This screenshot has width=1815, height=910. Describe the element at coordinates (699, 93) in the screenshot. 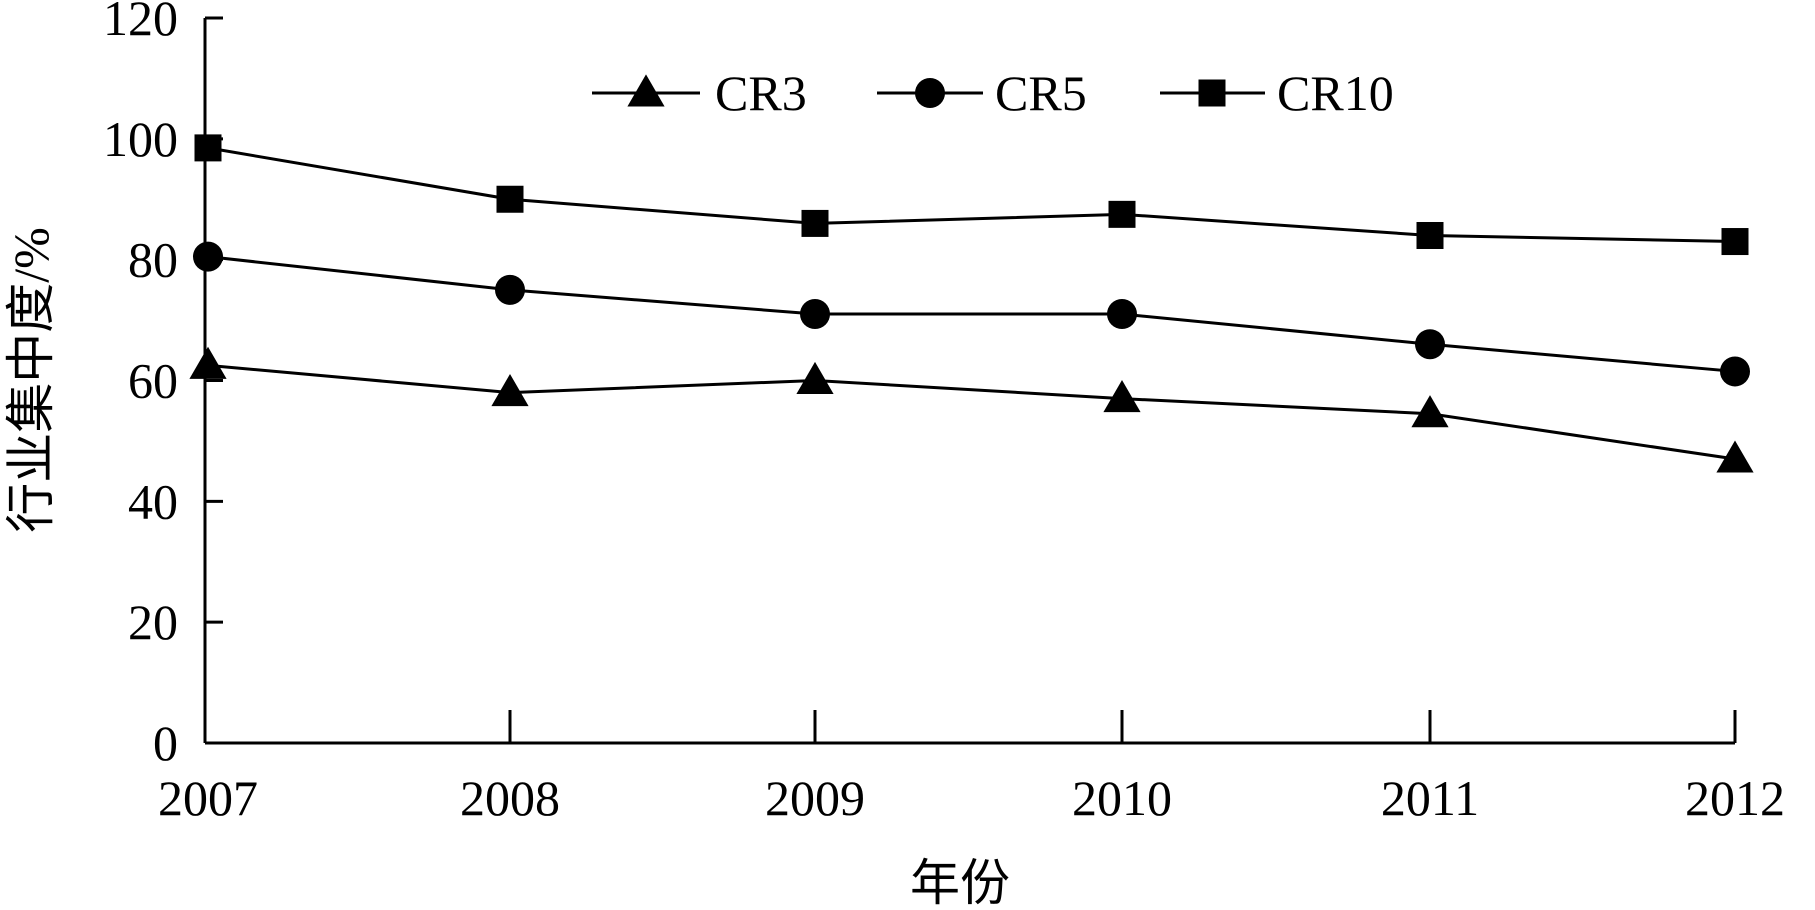

I see `legend-item-cr3: CR3` at that location.